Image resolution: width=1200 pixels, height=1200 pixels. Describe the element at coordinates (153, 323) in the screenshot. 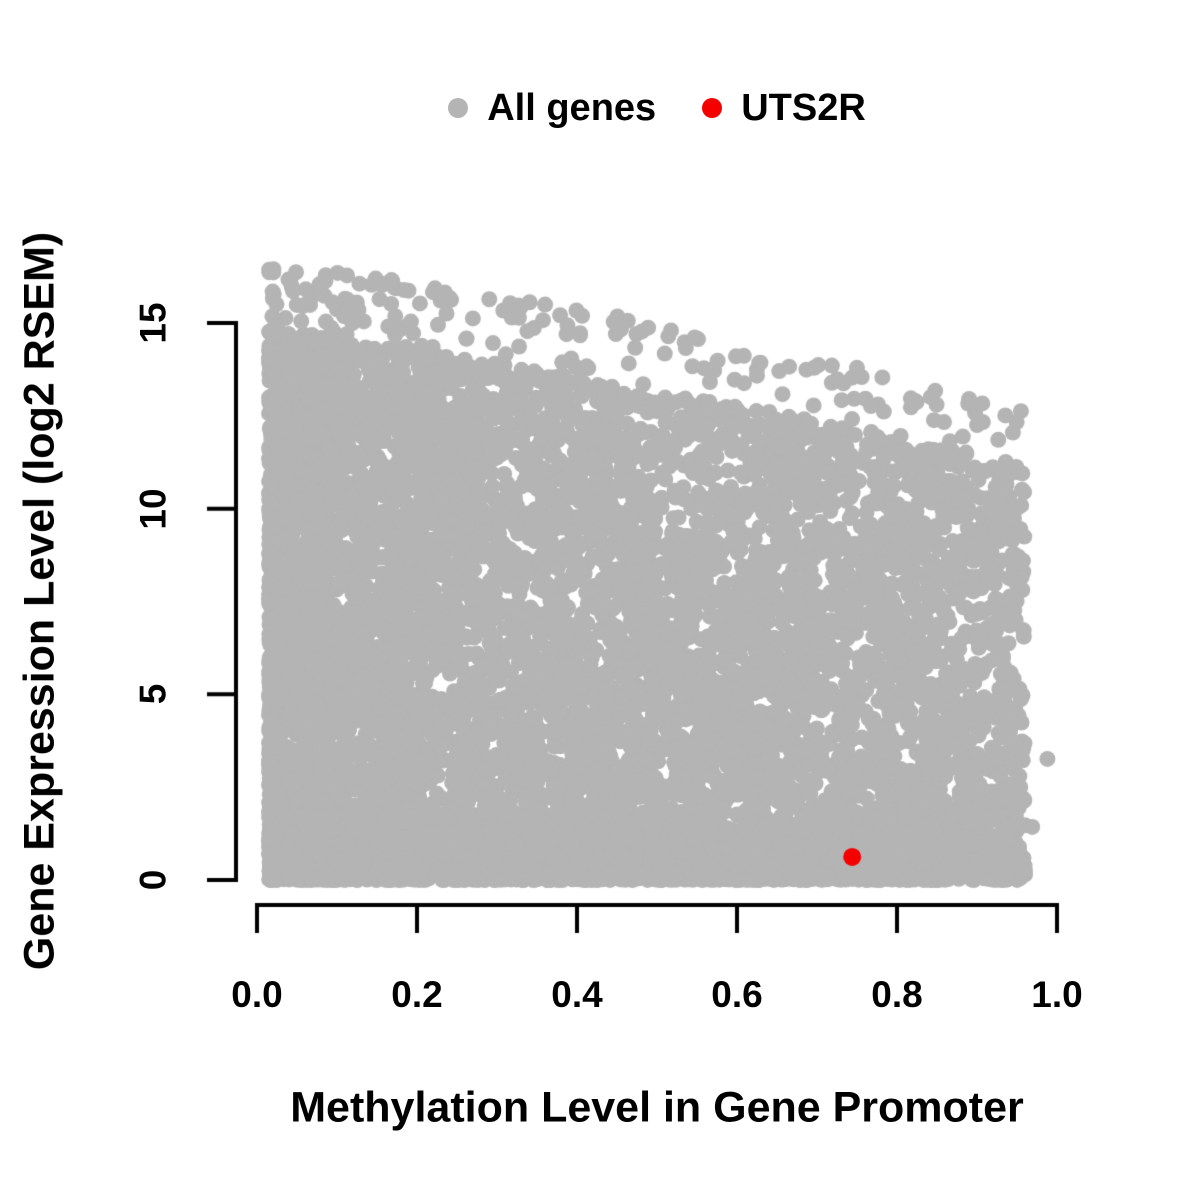

I see `y-tick-label: 15` at that location.